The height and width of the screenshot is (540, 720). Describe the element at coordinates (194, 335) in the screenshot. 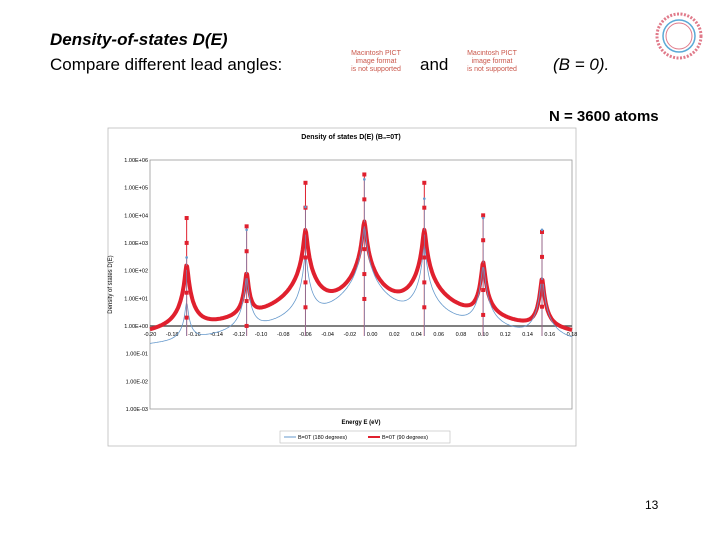

I see `x-tick-label: -0.16` at that location.